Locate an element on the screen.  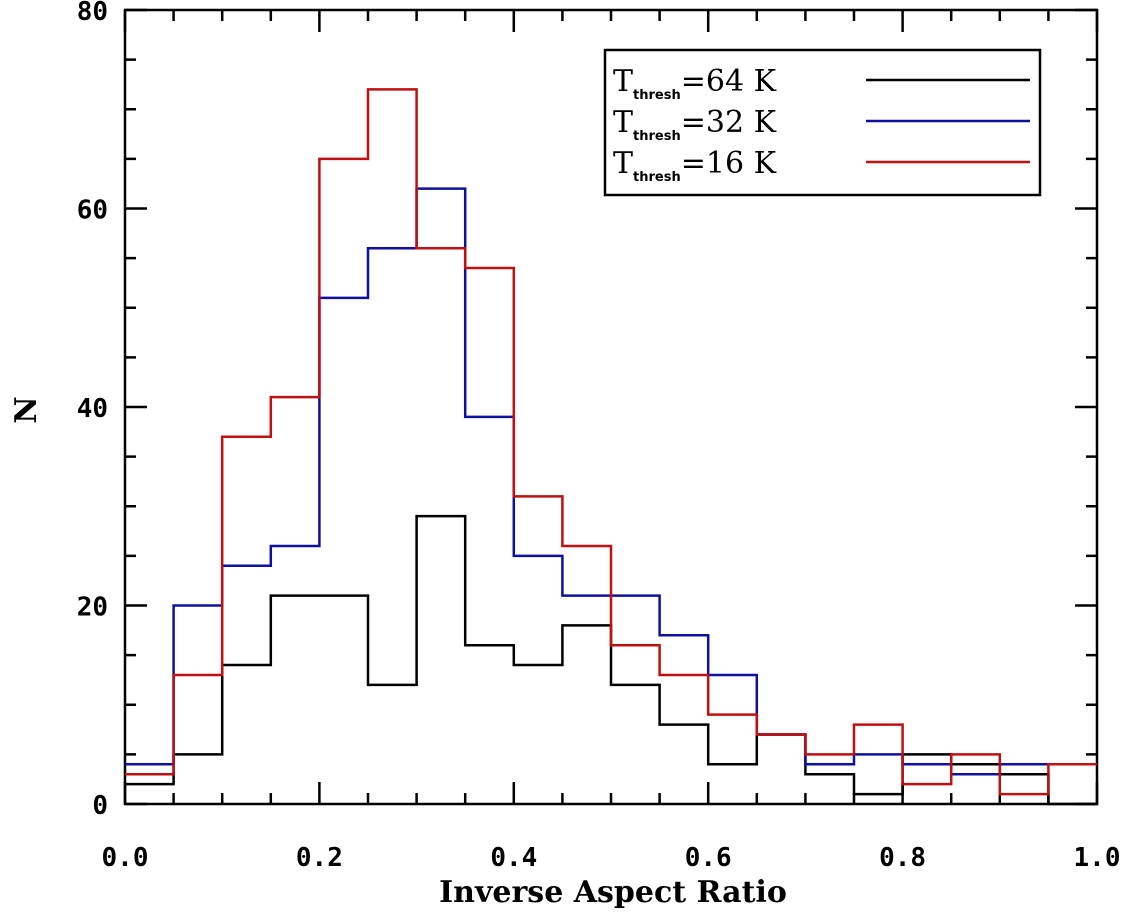
x-axis-label: Inverse Aspect Ratio is located at coordinates (613, 892).